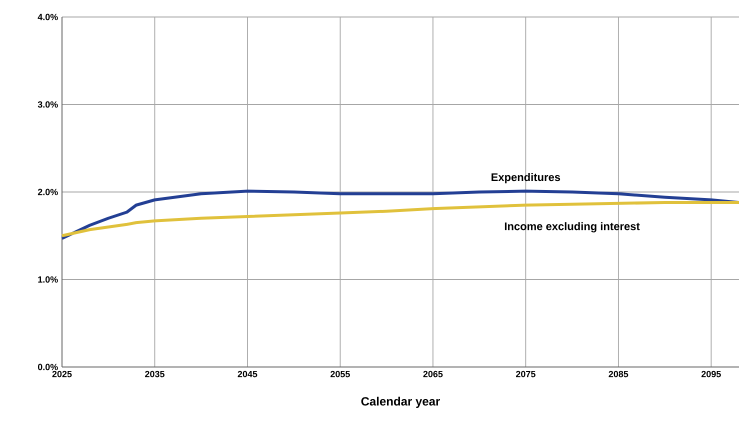  Describe the element at coordinates (526, 374) in the screenshot. I see `x-tick-label: 2075` at that location.